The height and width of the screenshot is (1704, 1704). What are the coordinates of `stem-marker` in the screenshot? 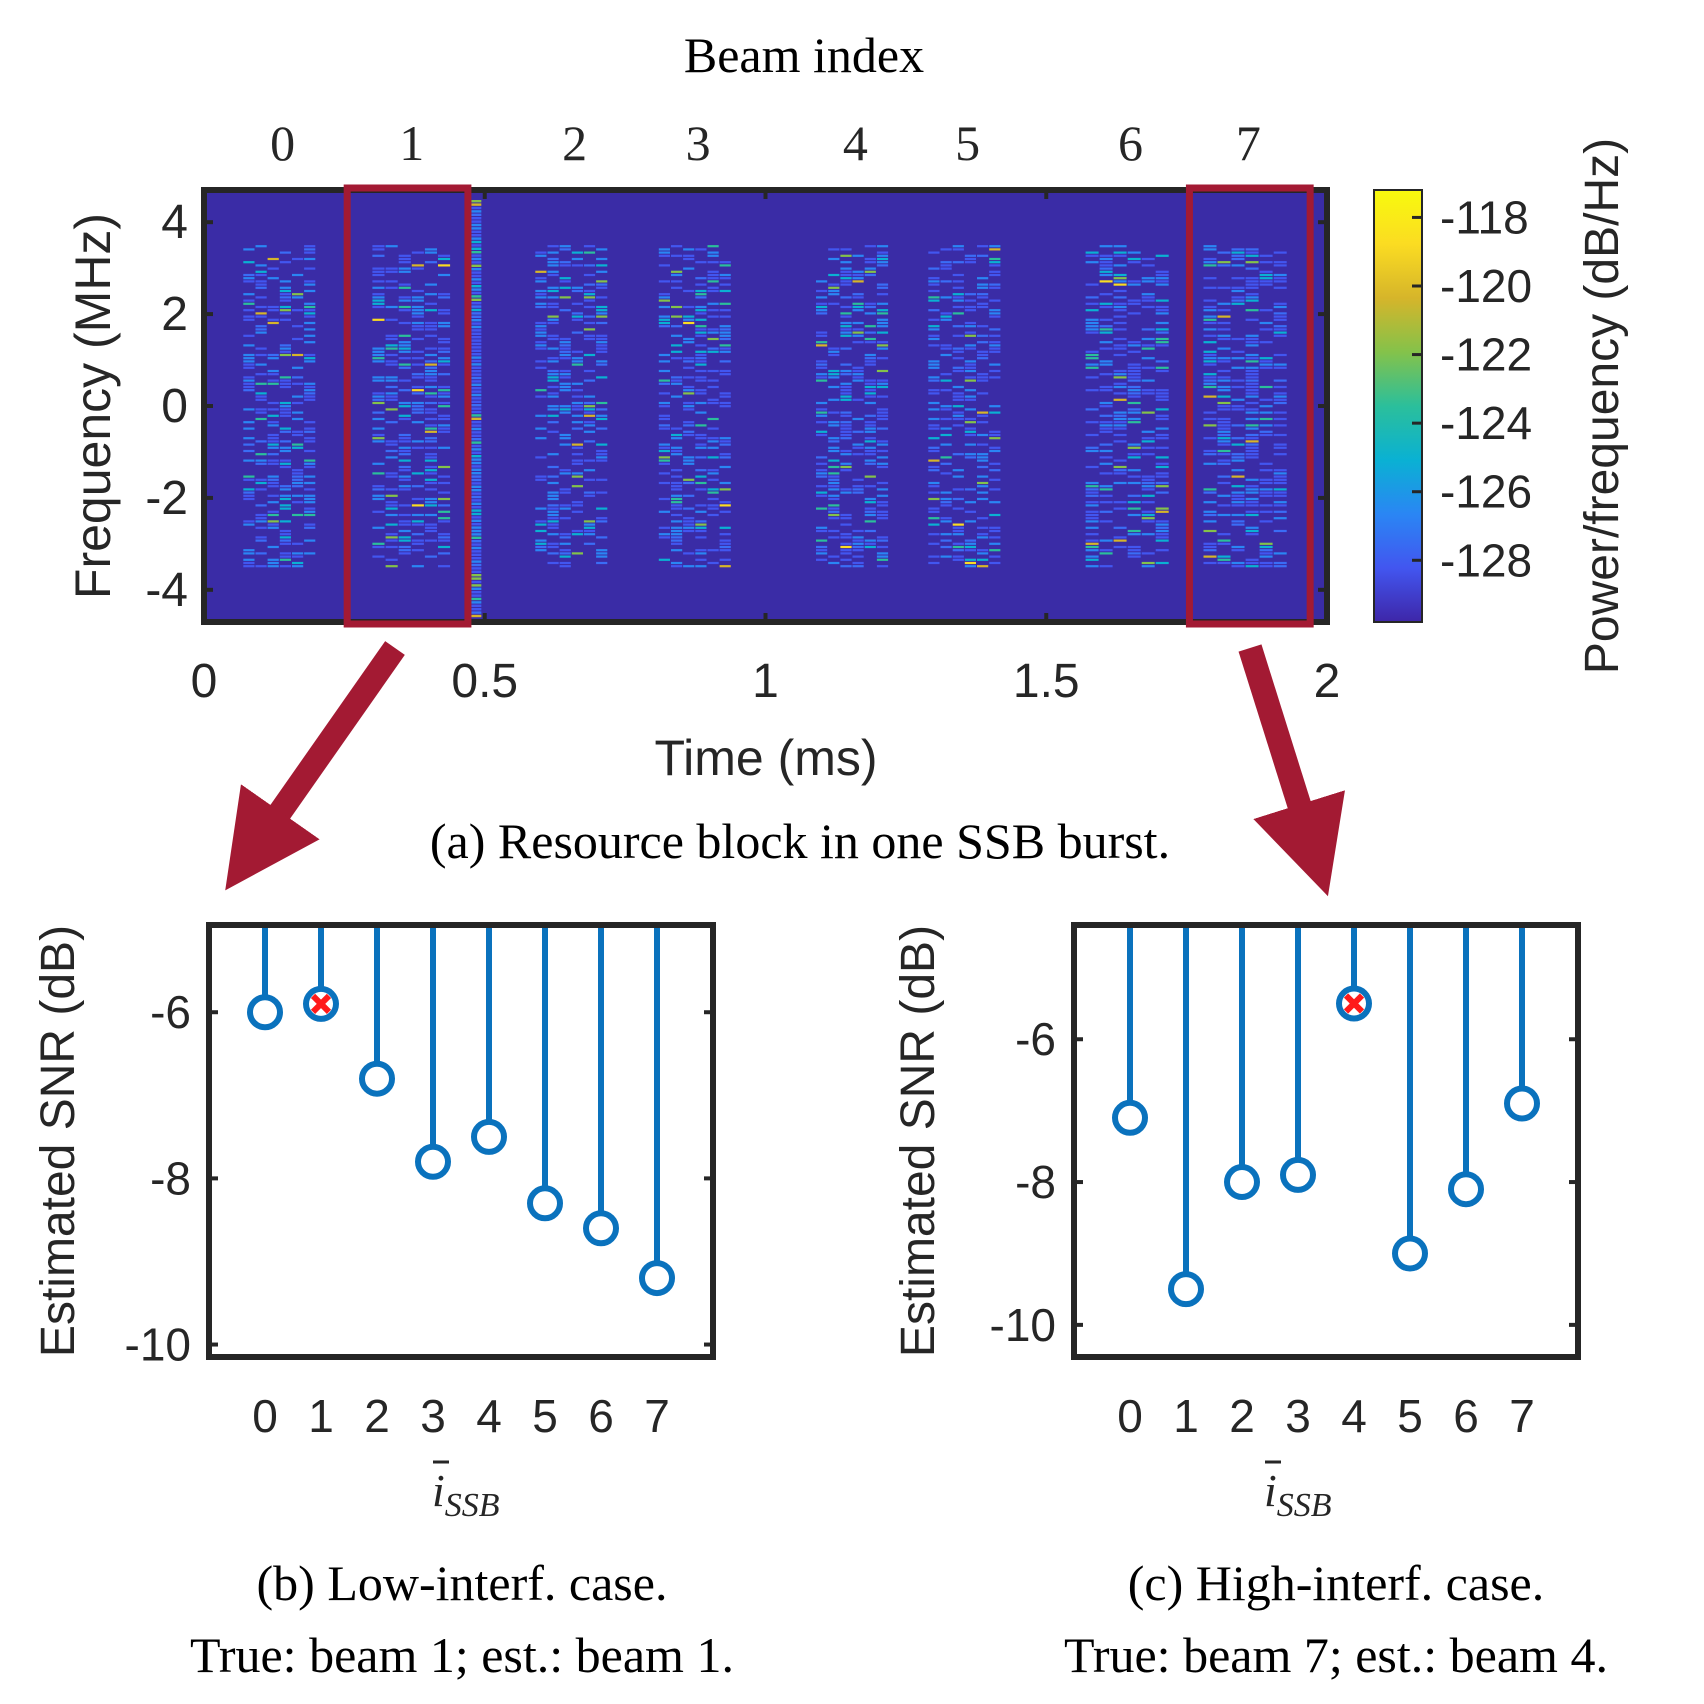 It's located at (657, 1278).